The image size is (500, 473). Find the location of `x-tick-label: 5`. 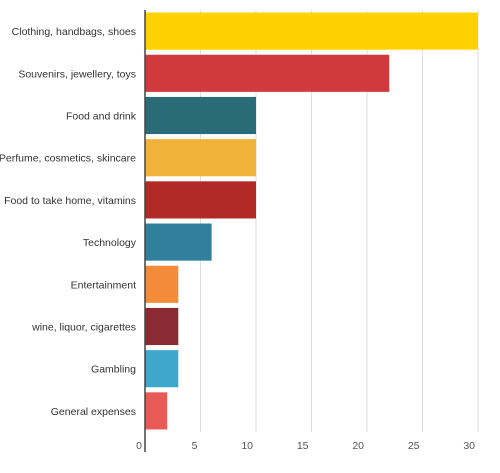

x-tick-label: 5 is located at coordinates (195, 446).